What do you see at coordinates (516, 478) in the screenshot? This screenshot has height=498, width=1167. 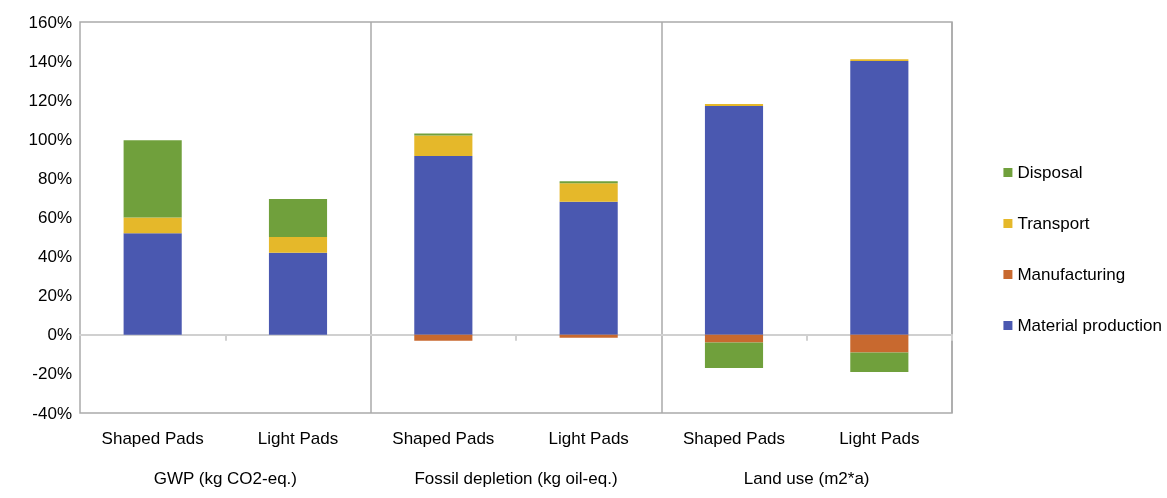 I see `text: Fossil depletion (kg oil-eq.)` at bounding box center [516, 478].